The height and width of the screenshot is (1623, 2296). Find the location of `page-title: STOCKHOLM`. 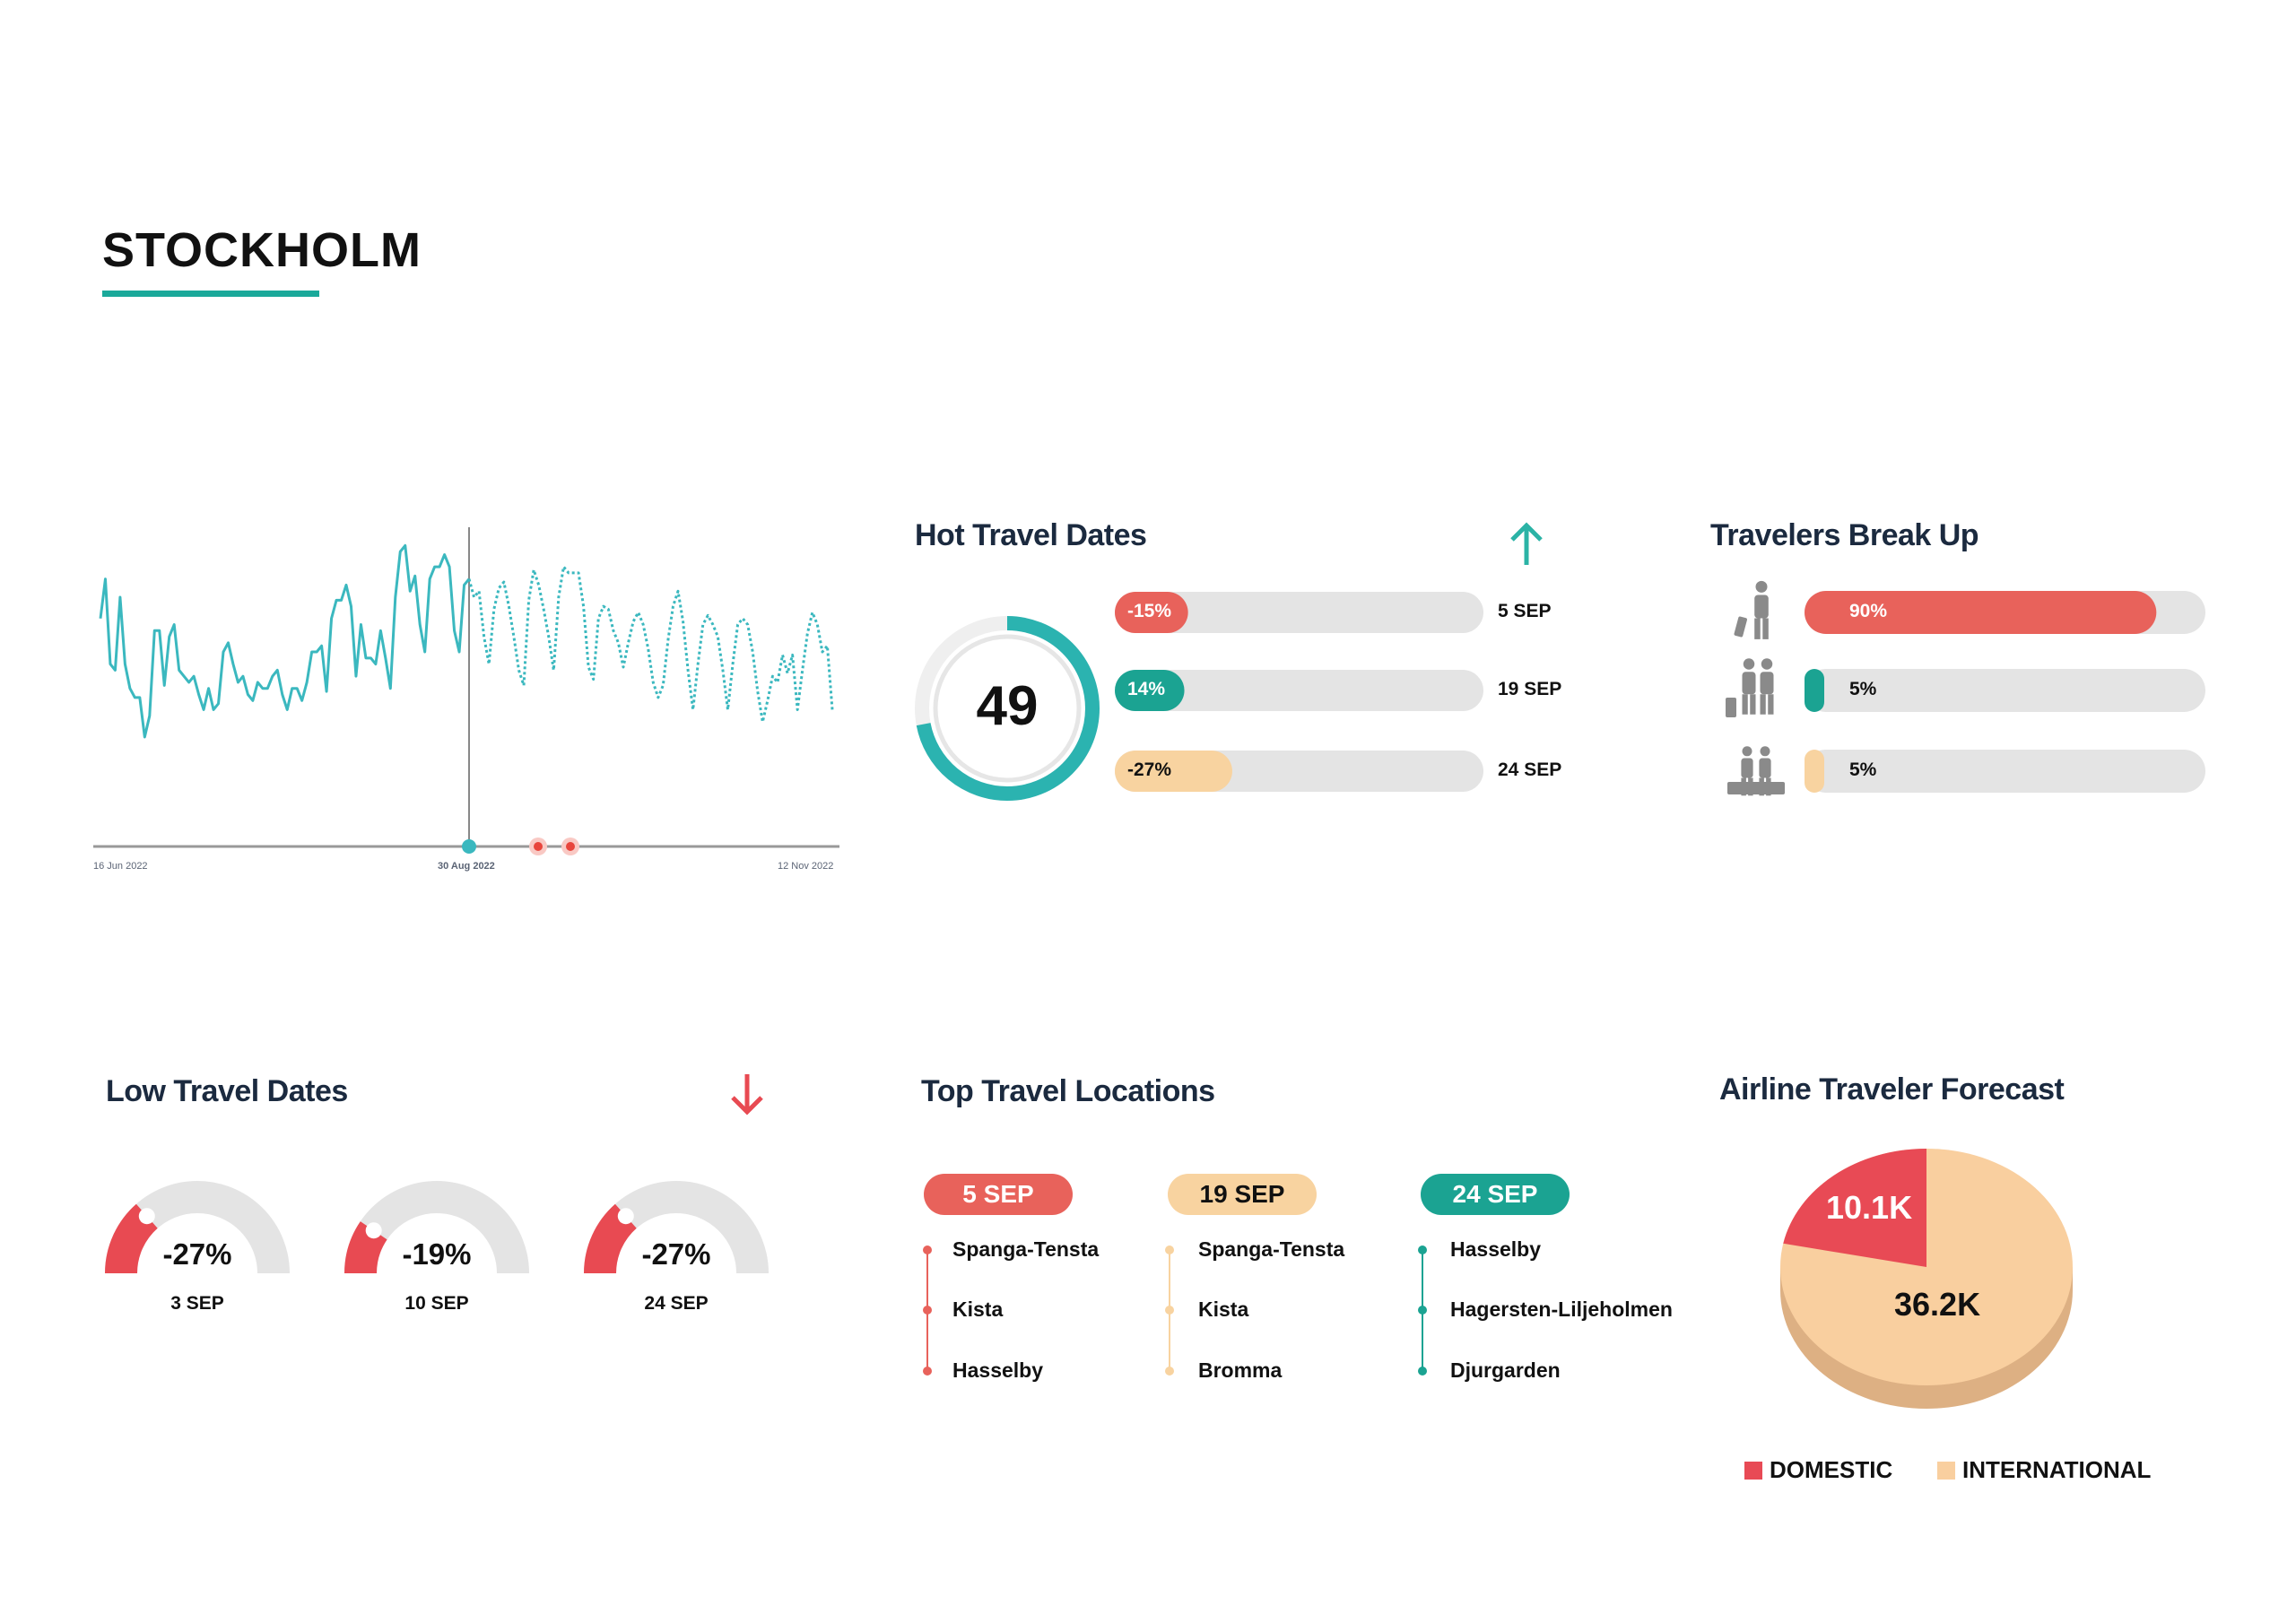

page-title: STOCKHOLM is located at coordinates (262, 250).